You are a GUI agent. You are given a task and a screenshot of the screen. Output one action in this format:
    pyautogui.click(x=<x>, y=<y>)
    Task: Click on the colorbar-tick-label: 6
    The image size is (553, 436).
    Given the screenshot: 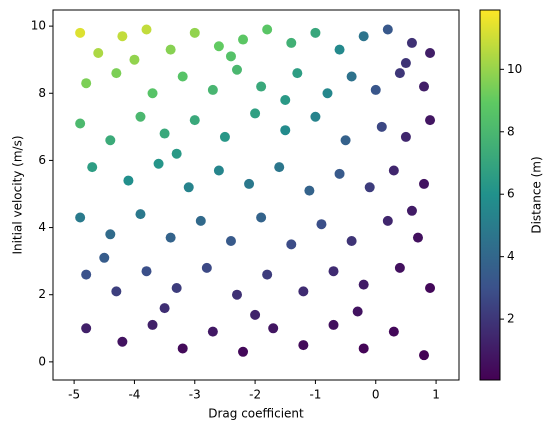 What is the action you would take?
    pyautogui.click(x=511, y=194)
    